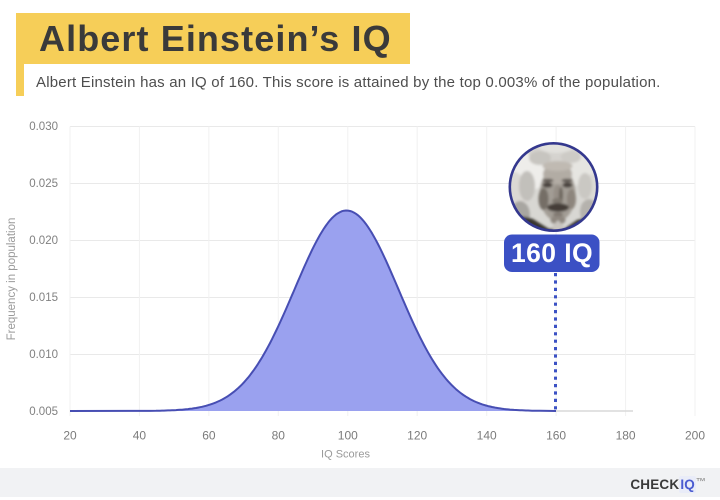 This screenshot has width=720, height=500. Describe the element at coordinates (487, 436) in the screenshot. I see `svg-text: 140` at that location.